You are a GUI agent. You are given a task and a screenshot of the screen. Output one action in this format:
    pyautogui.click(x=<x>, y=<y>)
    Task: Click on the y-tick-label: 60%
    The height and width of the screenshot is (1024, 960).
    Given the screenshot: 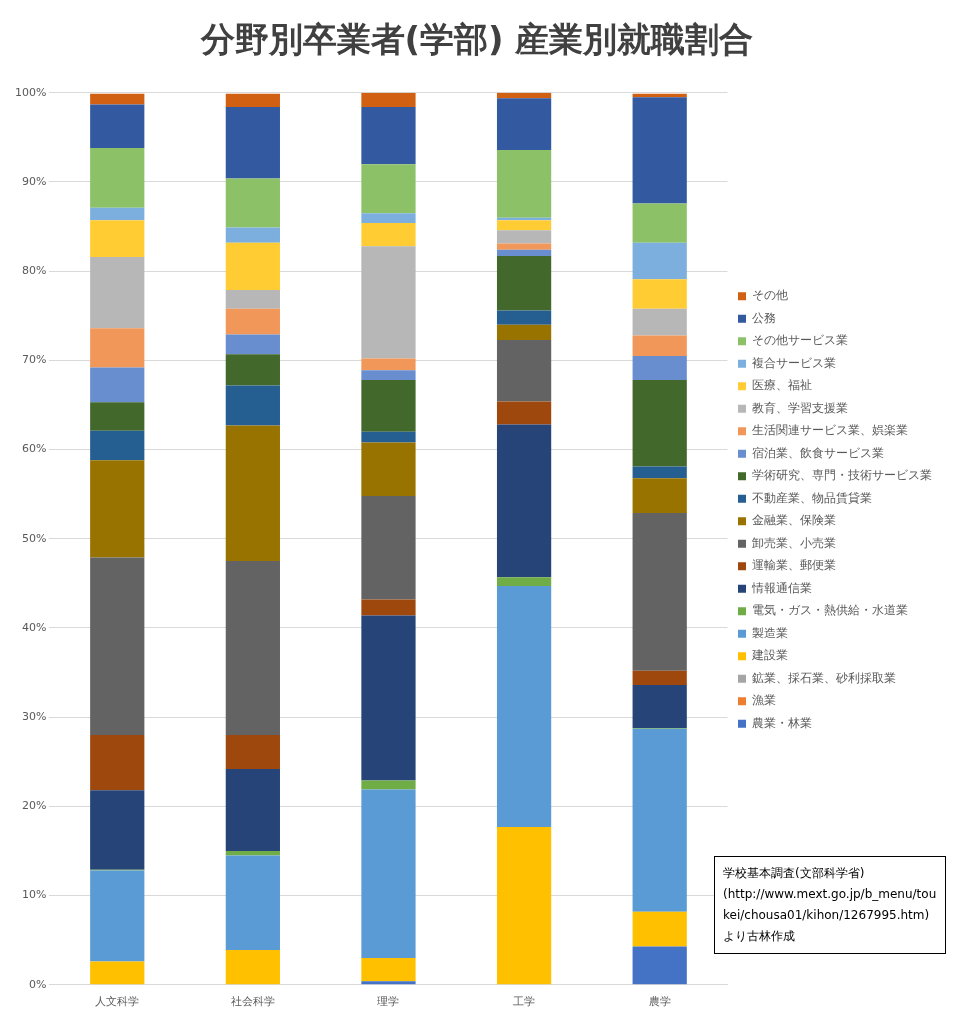 What is the action you would take?
    pyautogui.click(x=34, y=449)
    